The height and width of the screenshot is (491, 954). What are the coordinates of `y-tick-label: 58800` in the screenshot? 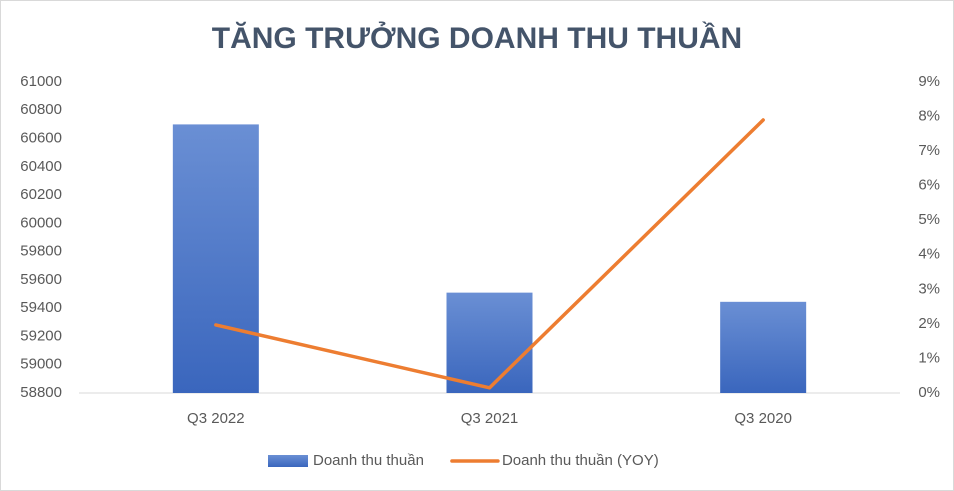 It's located at (41, 392).